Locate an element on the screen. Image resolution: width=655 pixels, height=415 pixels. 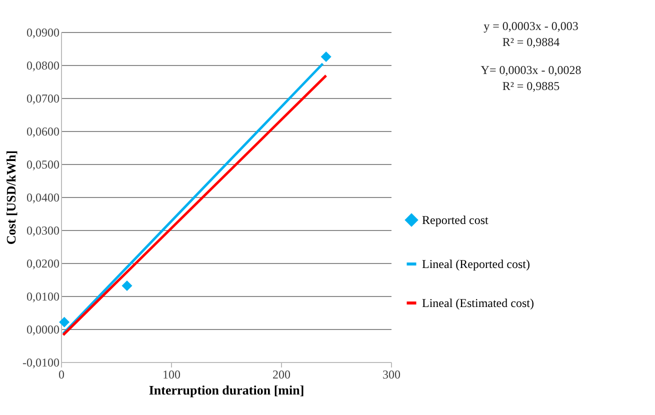
y-tick-label: 0,0800 is located at coordinates (43, 65).